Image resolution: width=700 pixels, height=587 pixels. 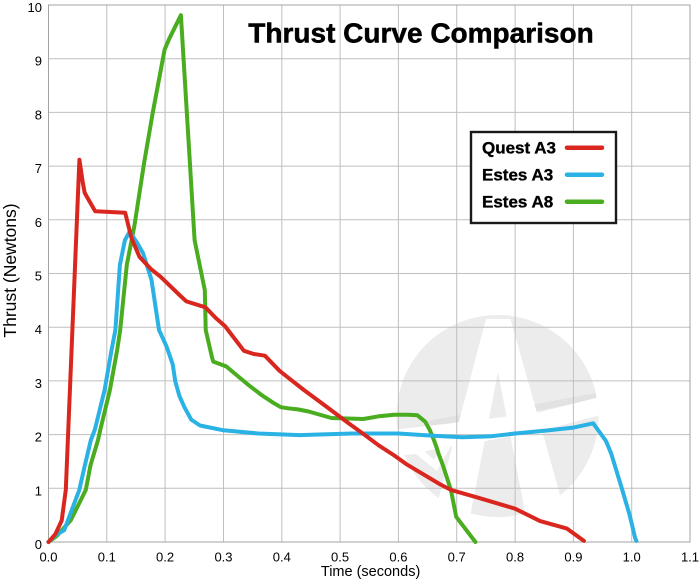 What do you see at coordinates (107, 557) in the screenshot?
I see `svg-text: 0.1` at bounding box center [107, 557].